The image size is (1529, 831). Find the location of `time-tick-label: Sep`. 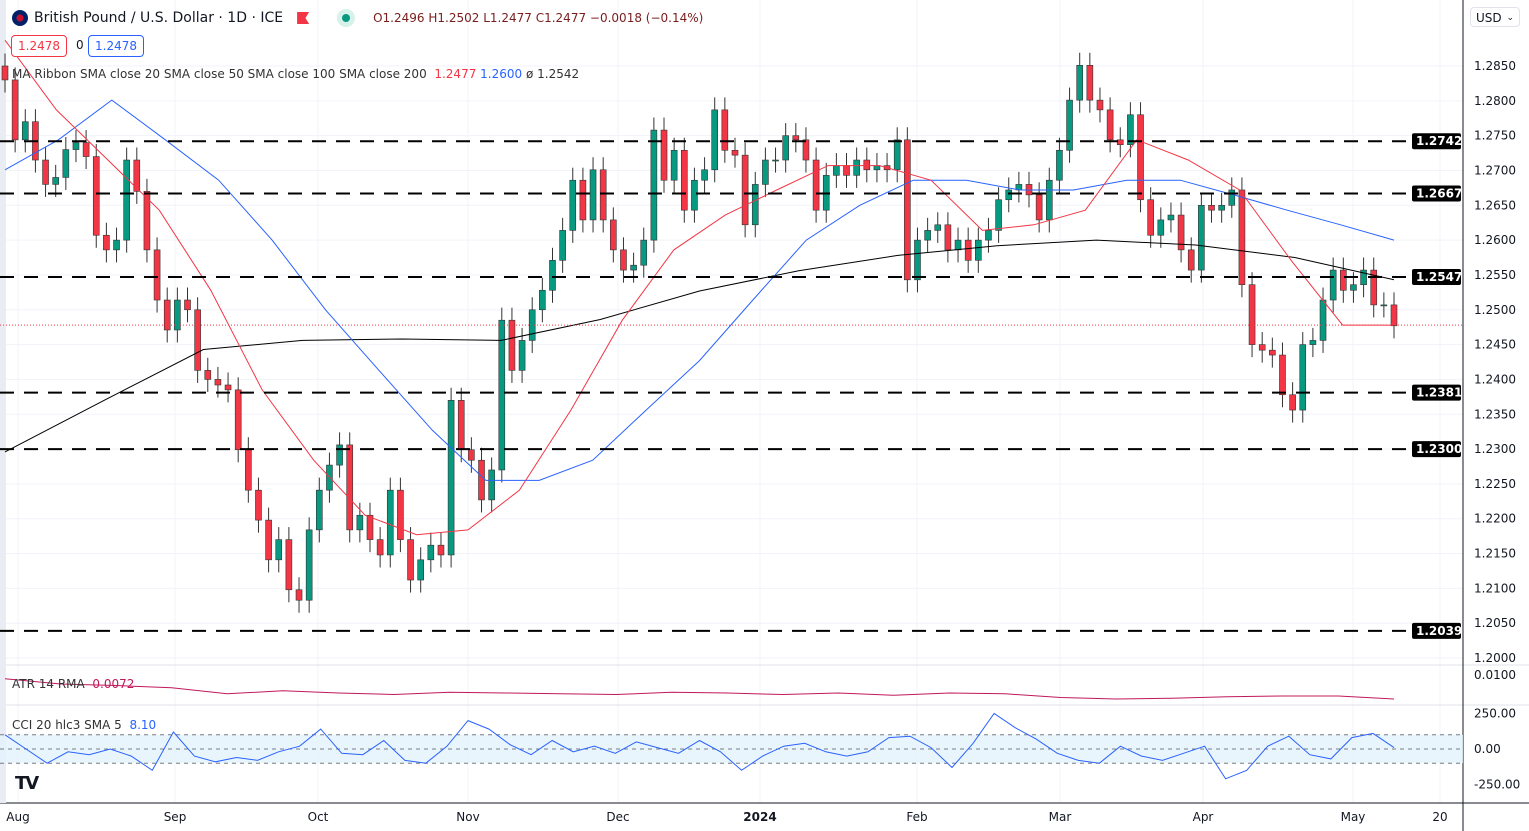

time-tick-label: Sep is located at coordinates (175, 817).